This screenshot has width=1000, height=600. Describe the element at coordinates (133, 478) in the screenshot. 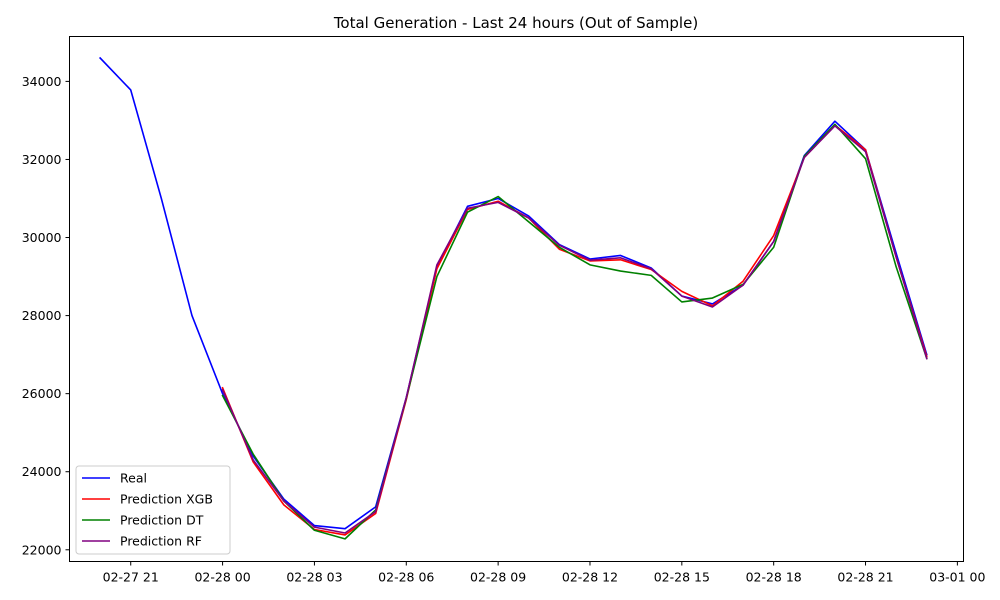

I see `legend-label: Real` at that location.